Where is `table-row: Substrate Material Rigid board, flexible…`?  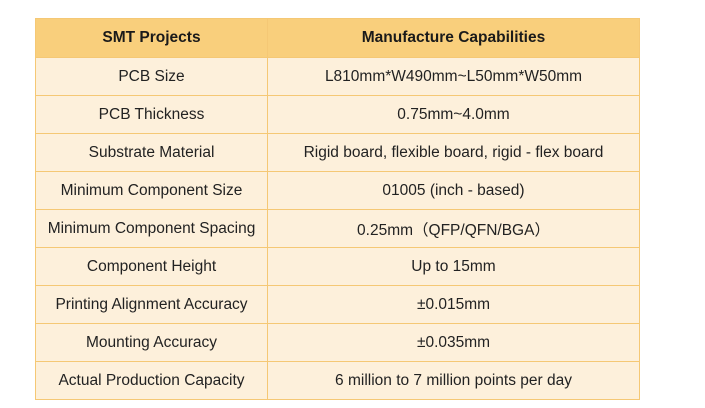
table-row: Substrate Material Rigid board, flexible… is located at coordinates (337, 152).